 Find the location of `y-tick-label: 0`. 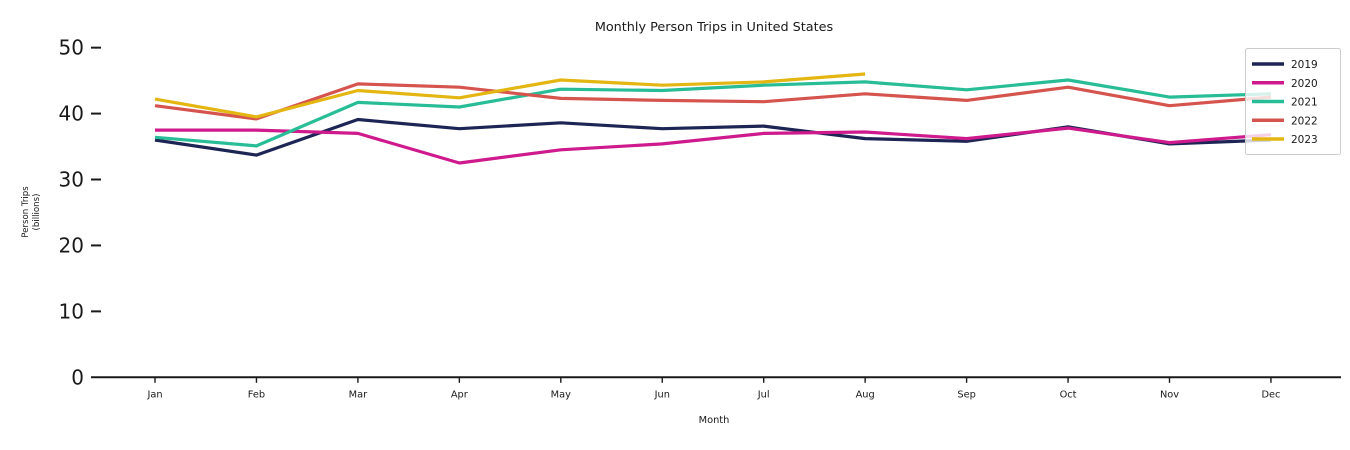

y-tick-label: 0 is located at coordinates (77, 377).